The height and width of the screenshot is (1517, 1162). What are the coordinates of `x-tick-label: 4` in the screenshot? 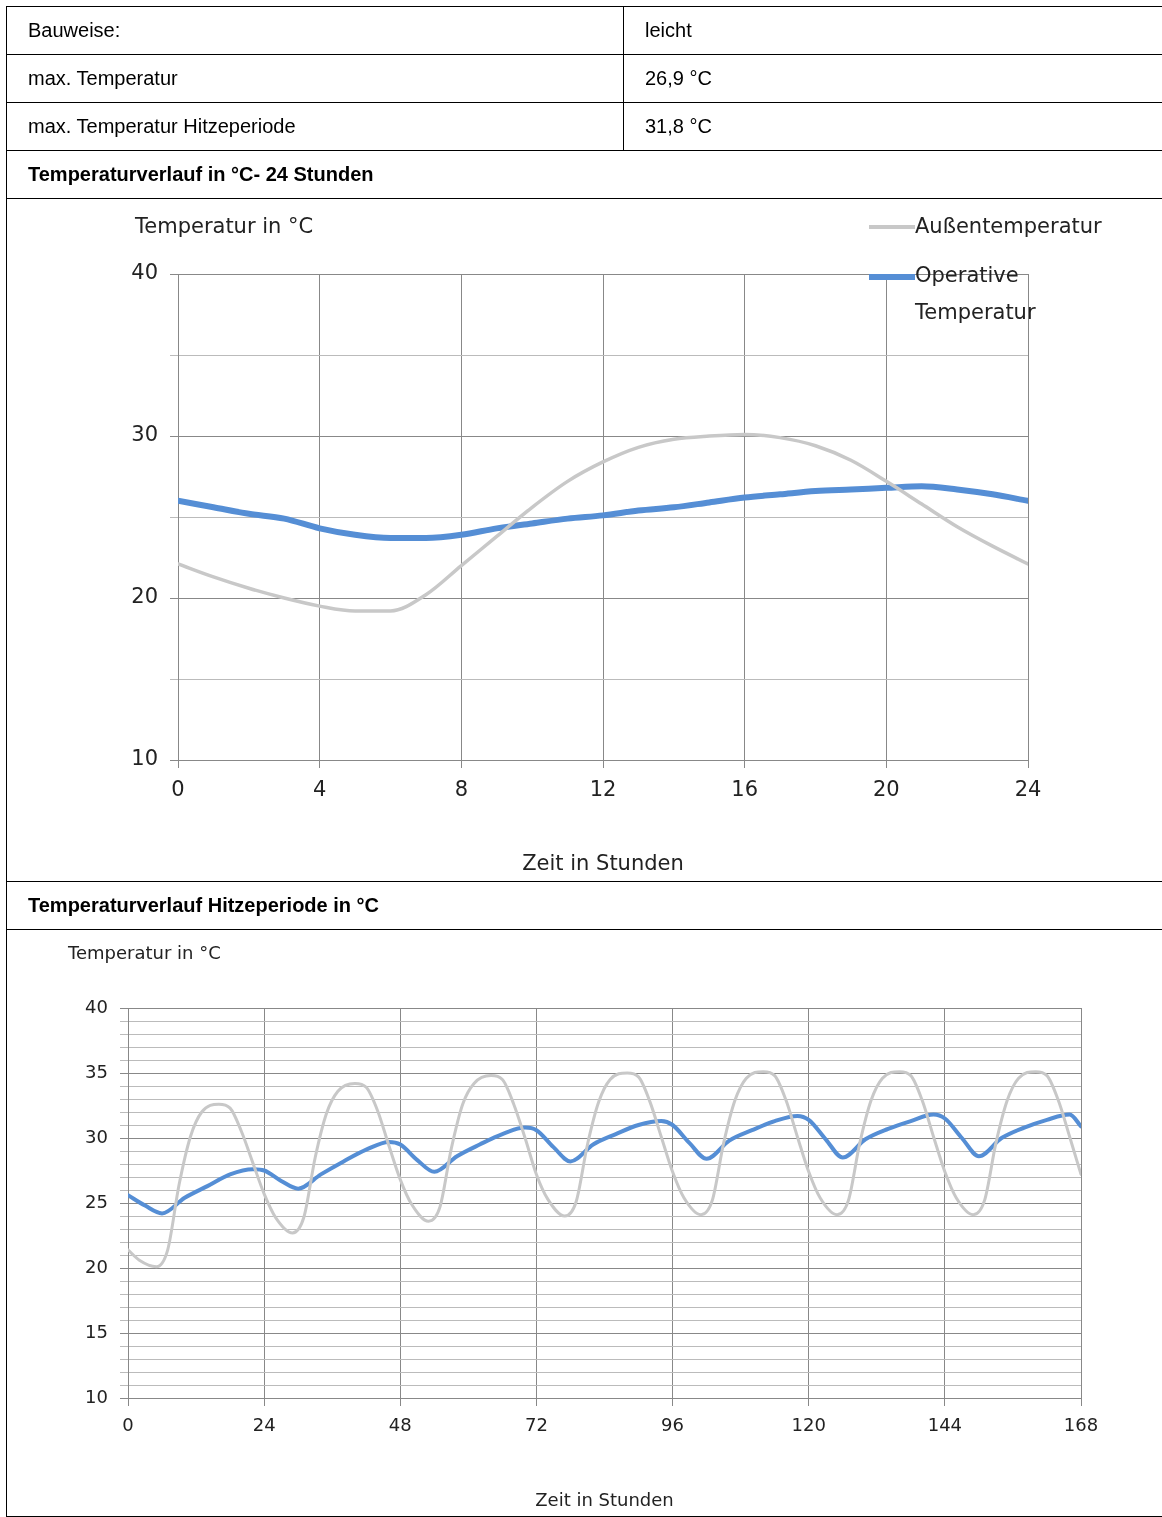 It's located at (319, 789).